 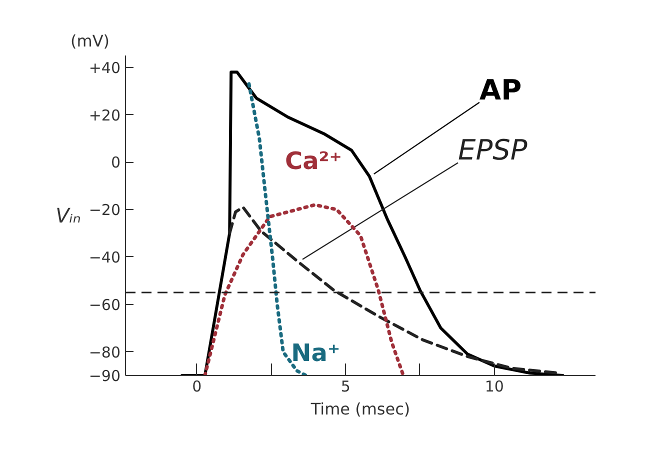 What do you see at coordinates (115, 163) in the screenshot?
I see `y-tick-label: 0` at bounding box center [115, 163].